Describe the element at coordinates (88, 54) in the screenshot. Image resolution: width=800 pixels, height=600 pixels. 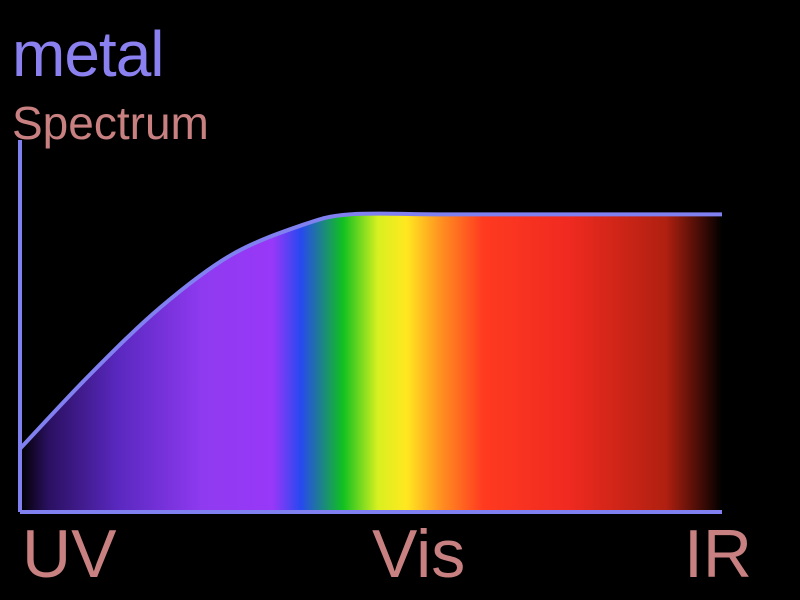
I see `chart-title: metal` at that location.